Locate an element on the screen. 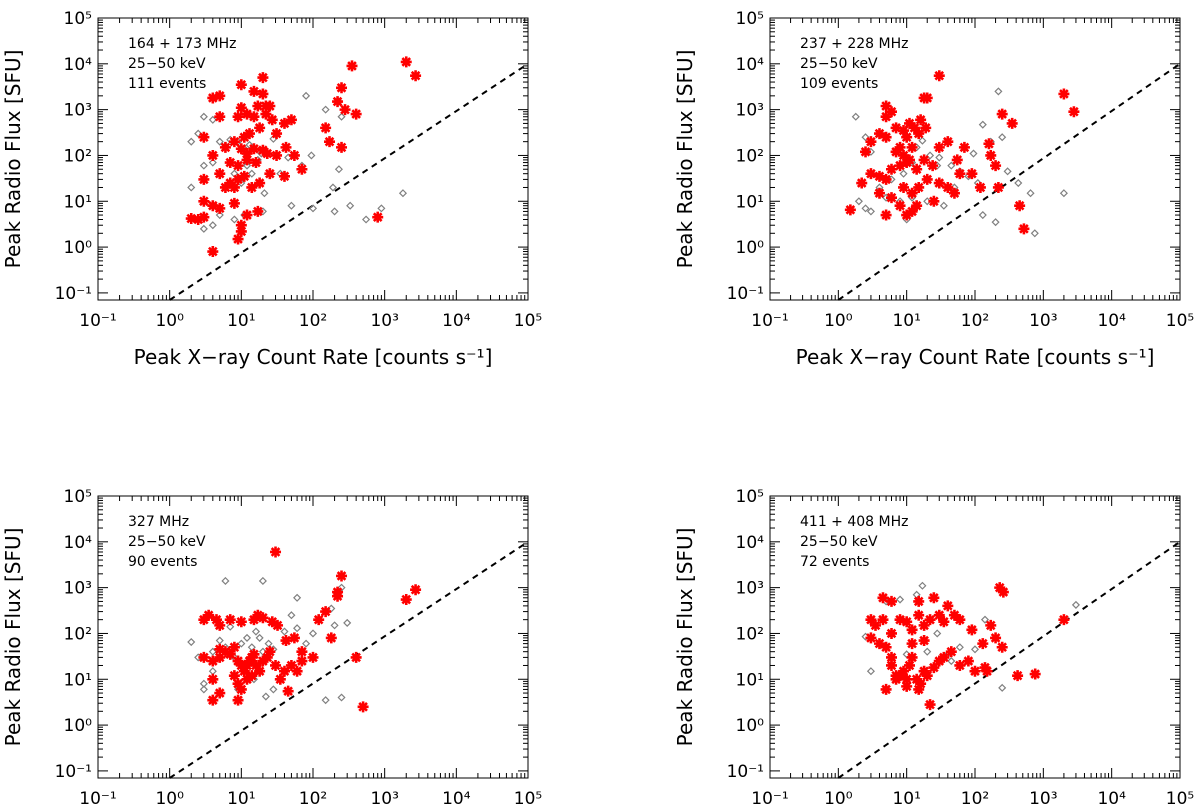 This screenshot has height=812, width=1200. annotation-label: 25−50 keV is located at coordinates (839, 64).